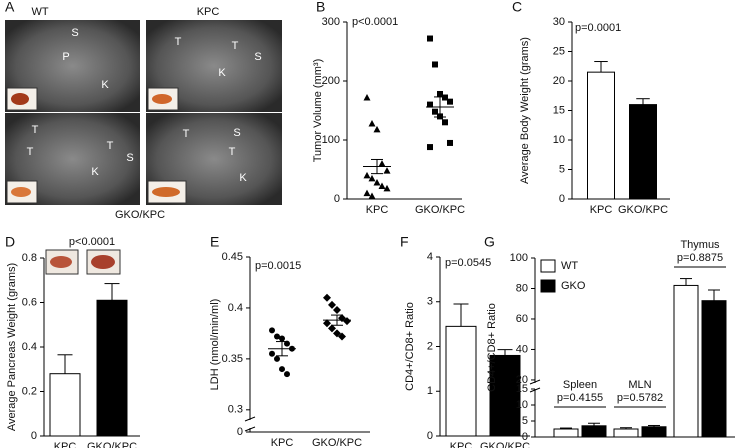  I want to click on y-tick-label: 300, so click(331, 22).